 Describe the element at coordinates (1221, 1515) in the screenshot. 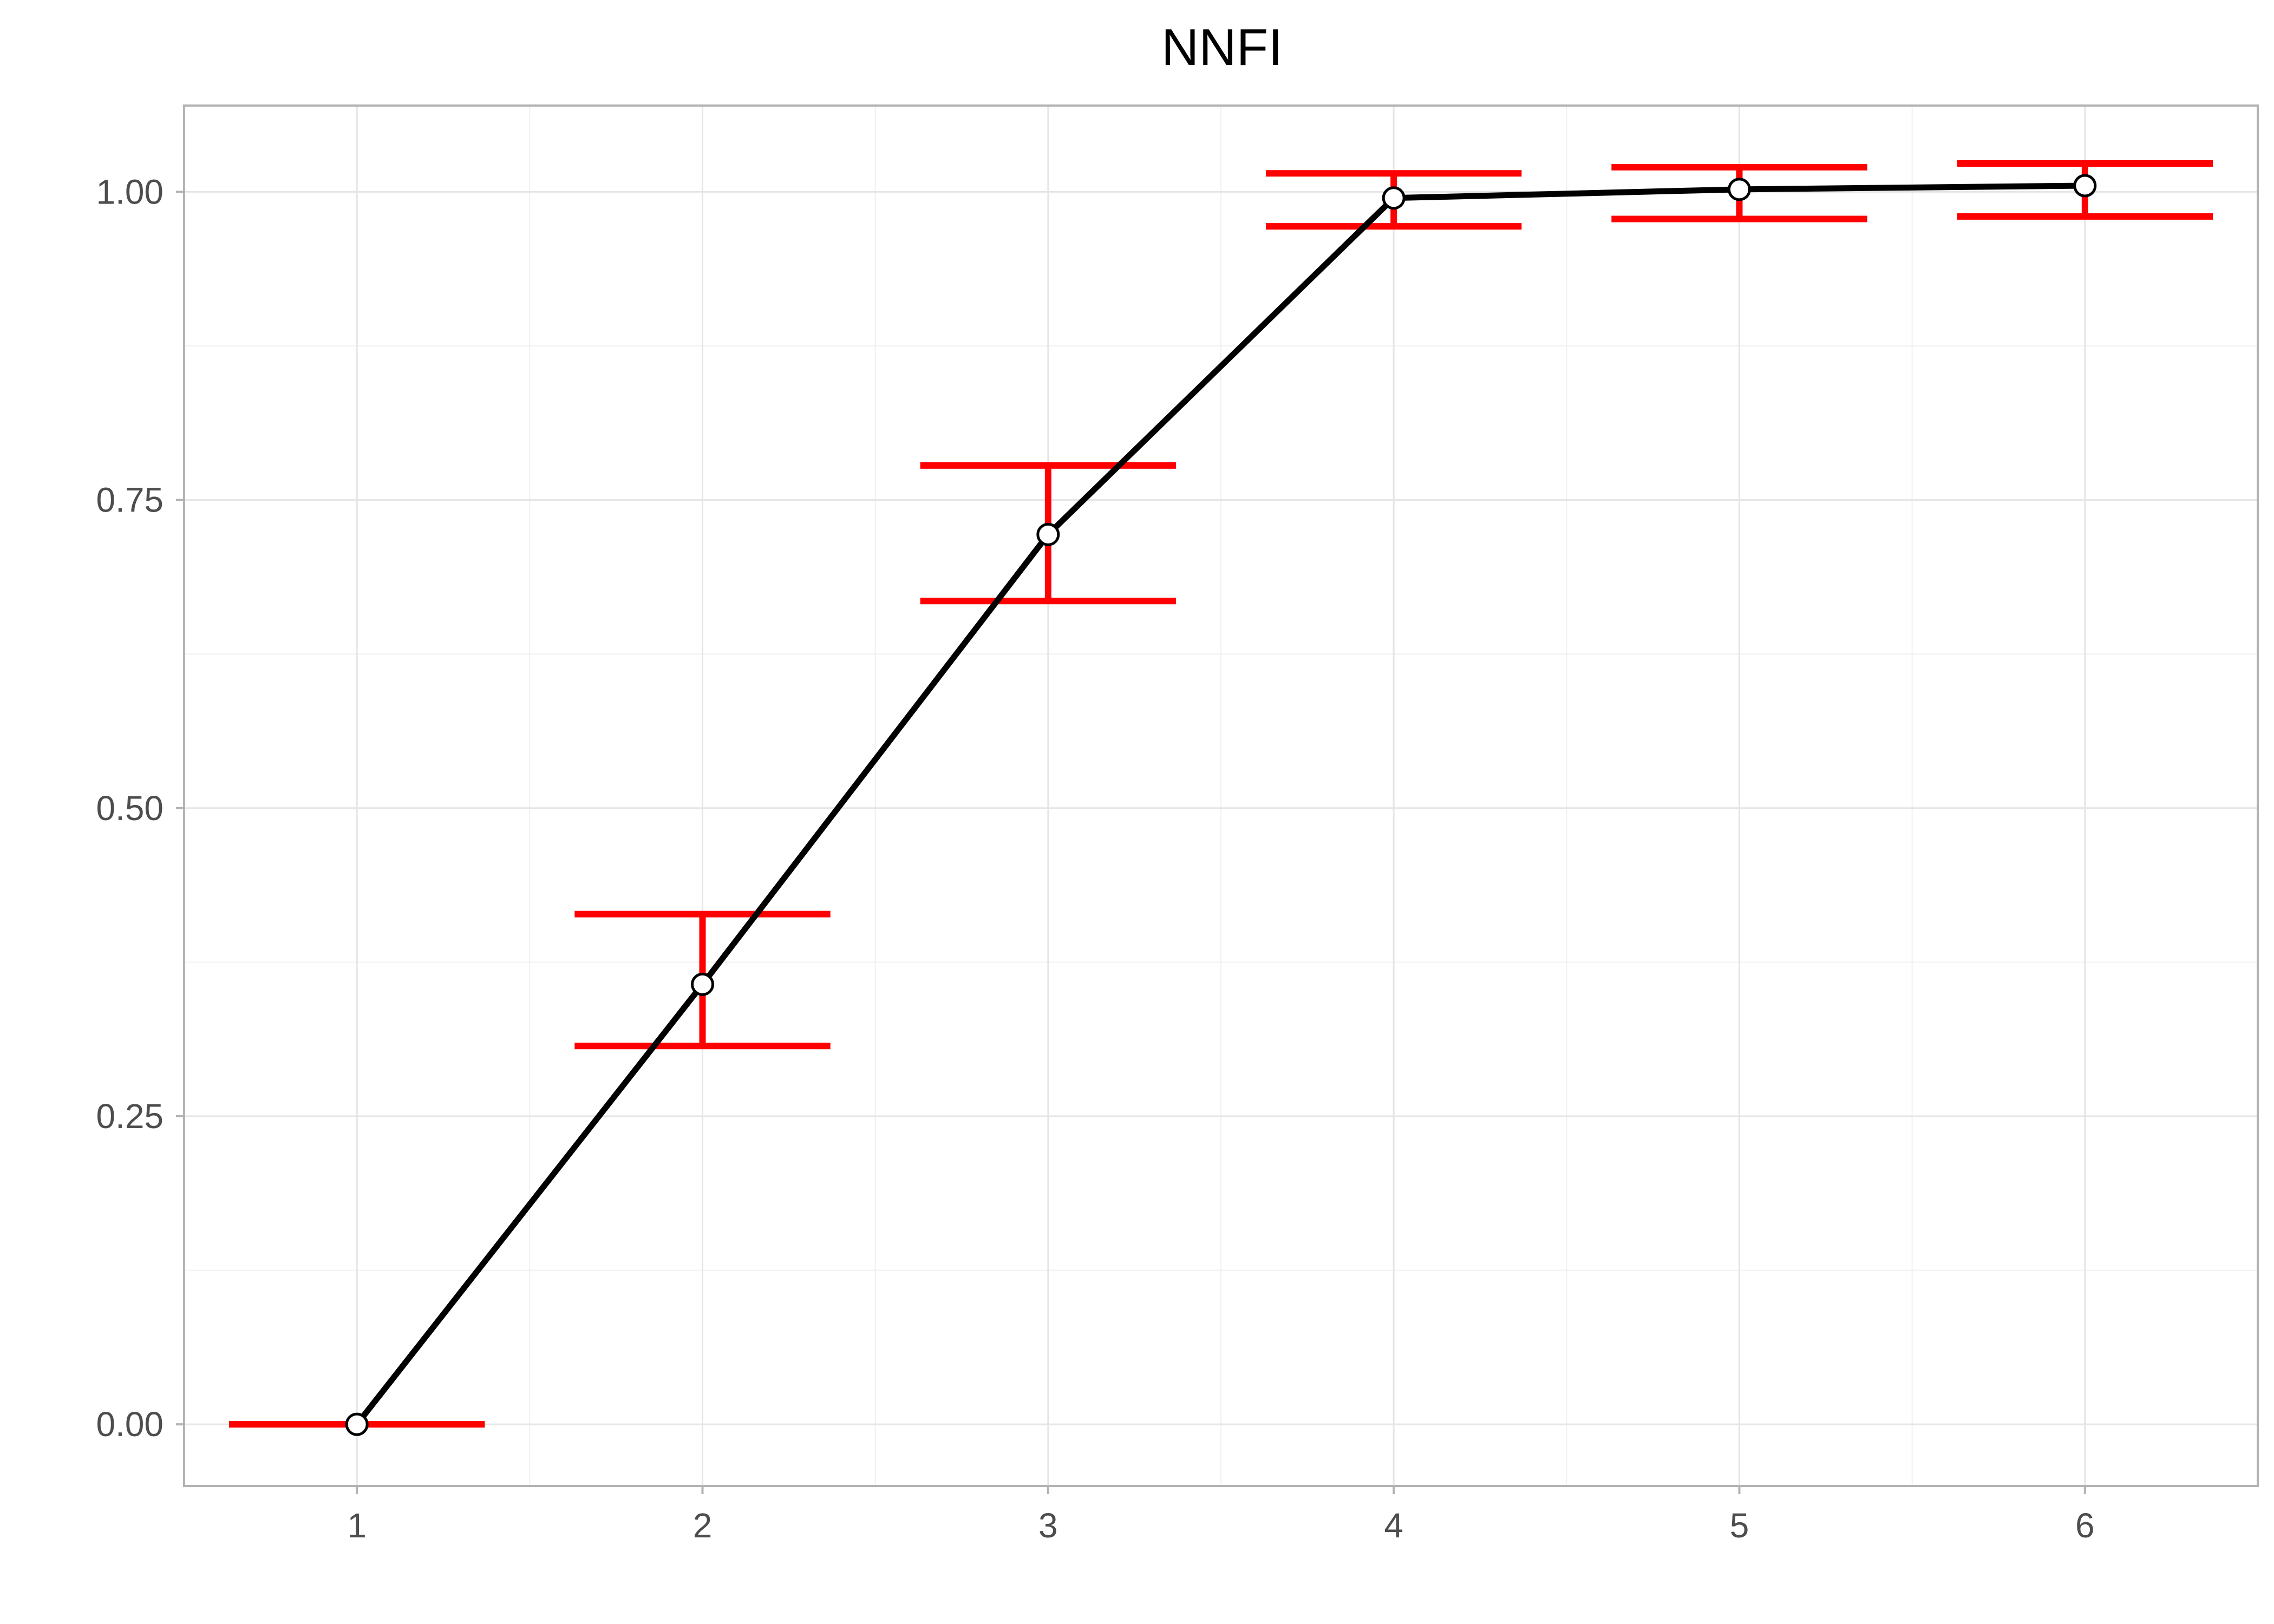

I see `x-axis: 1 2 3 4 5 6` at that location.